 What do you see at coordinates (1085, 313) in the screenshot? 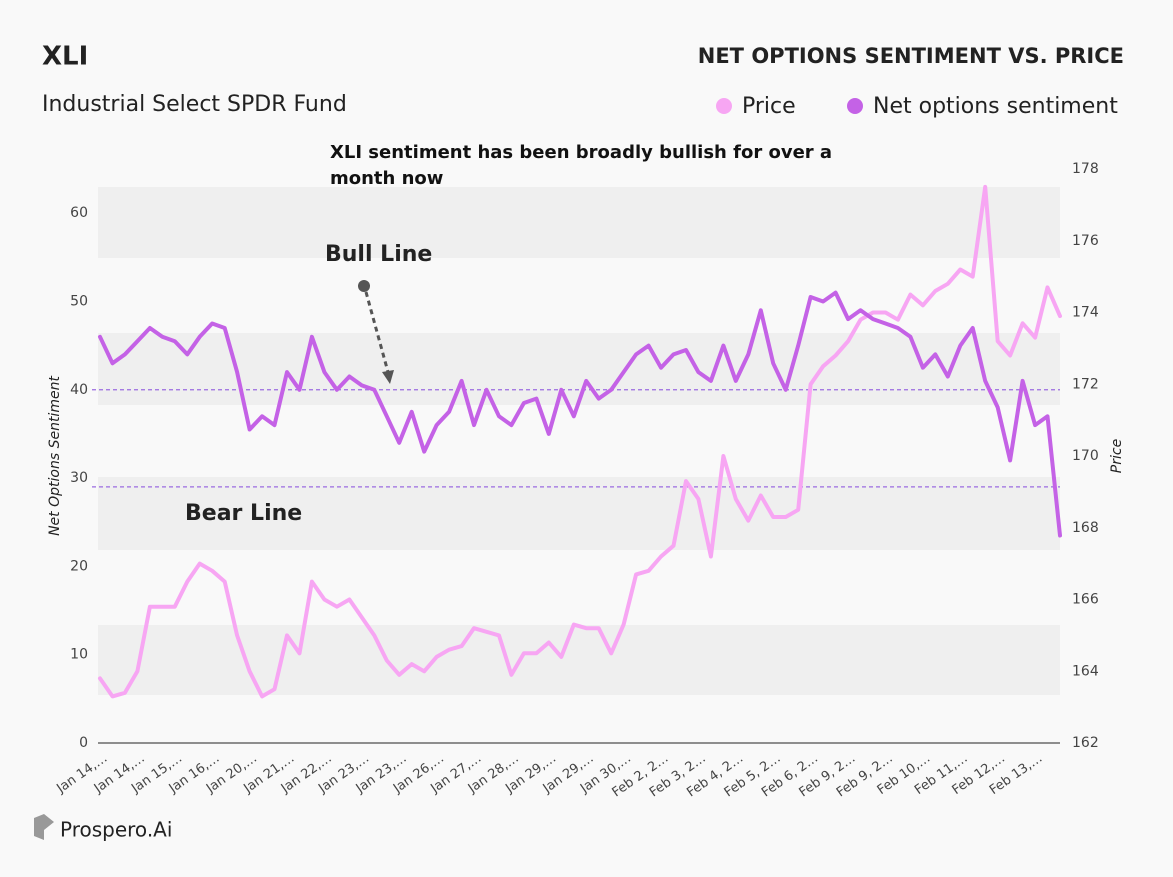
I see `y2-tick-label: 174` at bounding box center [1085, 313].